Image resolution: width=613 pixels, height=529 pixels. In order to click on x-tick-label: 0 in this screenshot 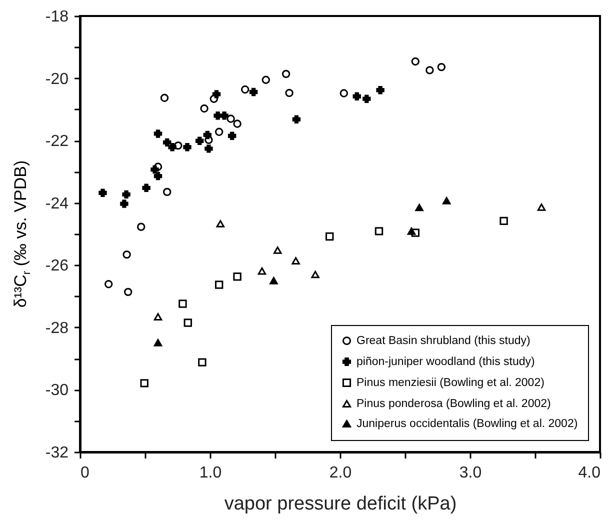, I will do `click(85, 473)`.